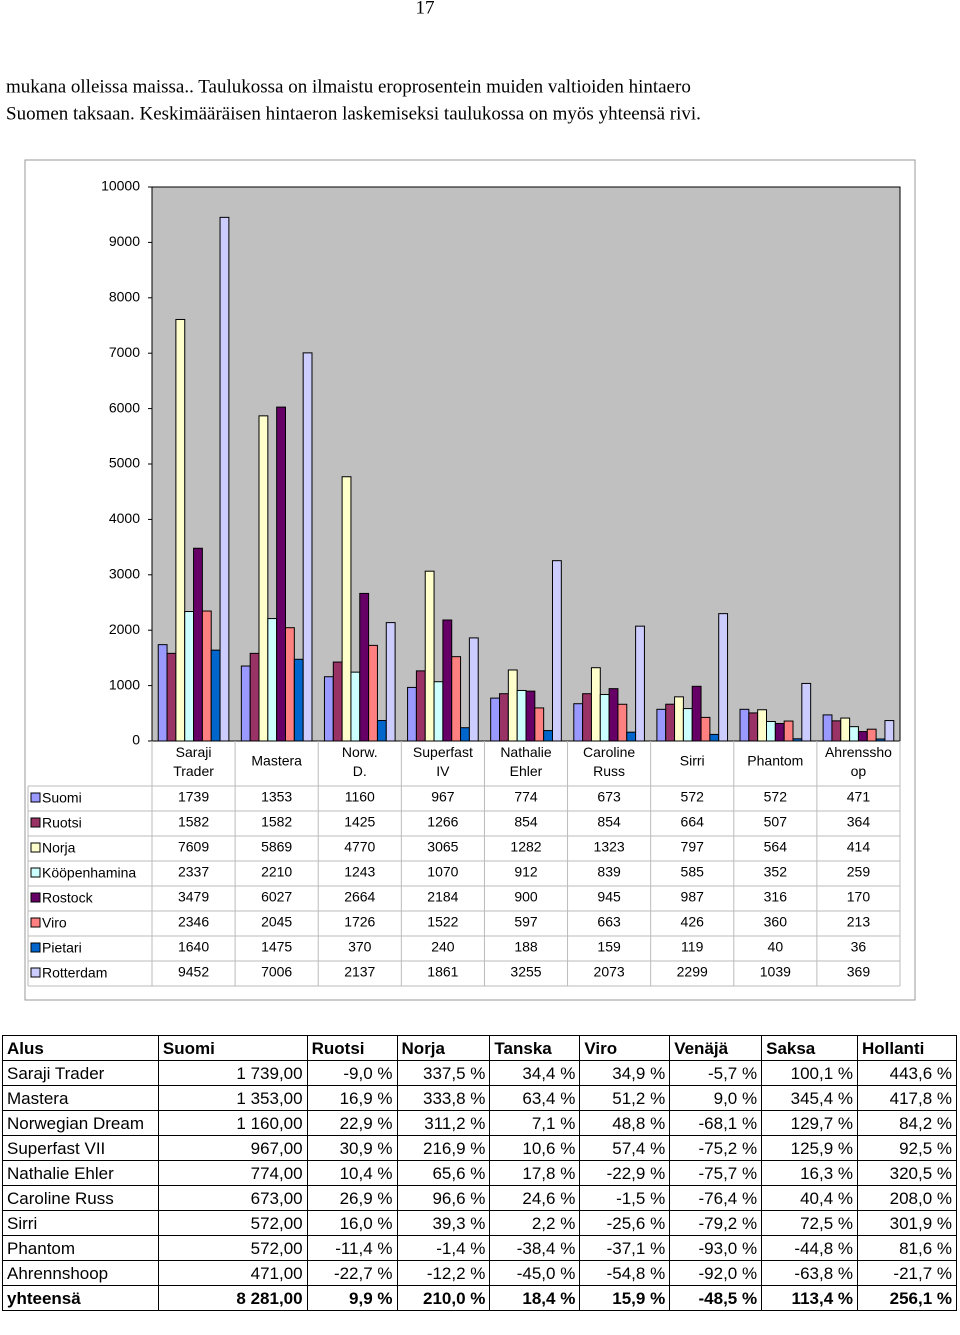 This screenshot has height=1335, width=960. What do you see at coordinates (907, 1173) in the screenshot?
I see `table-cell: 320,5 %` at bounding box center [907, 1173].